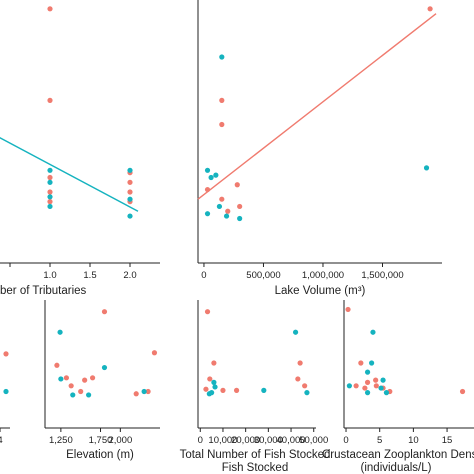 The width and height of the screenshot is (474, 474). Describe the element at coordinates (382, 275) in the screenshot. I see `x-tick-label: 1,500,000` at that location.